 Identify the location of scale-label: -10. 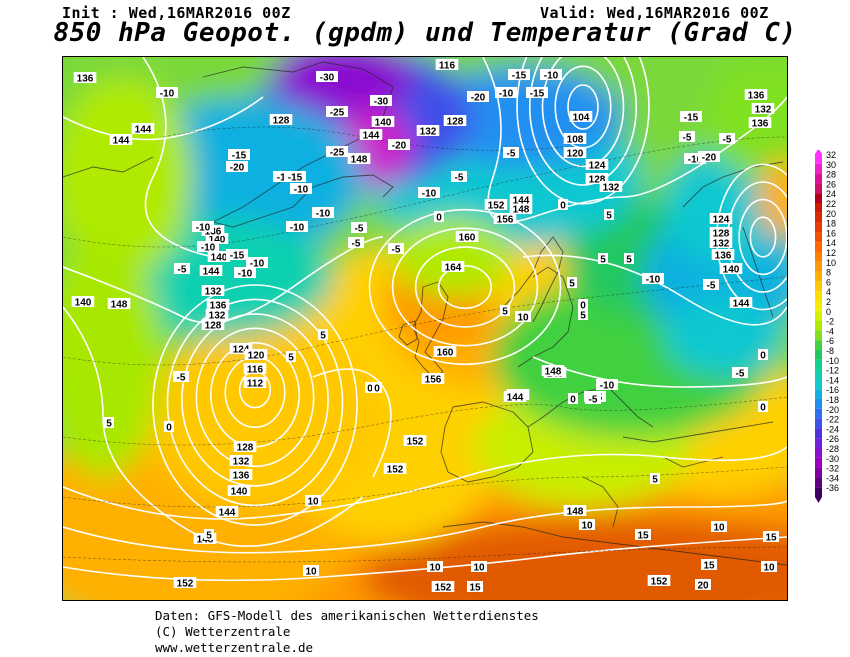
(832, 361).